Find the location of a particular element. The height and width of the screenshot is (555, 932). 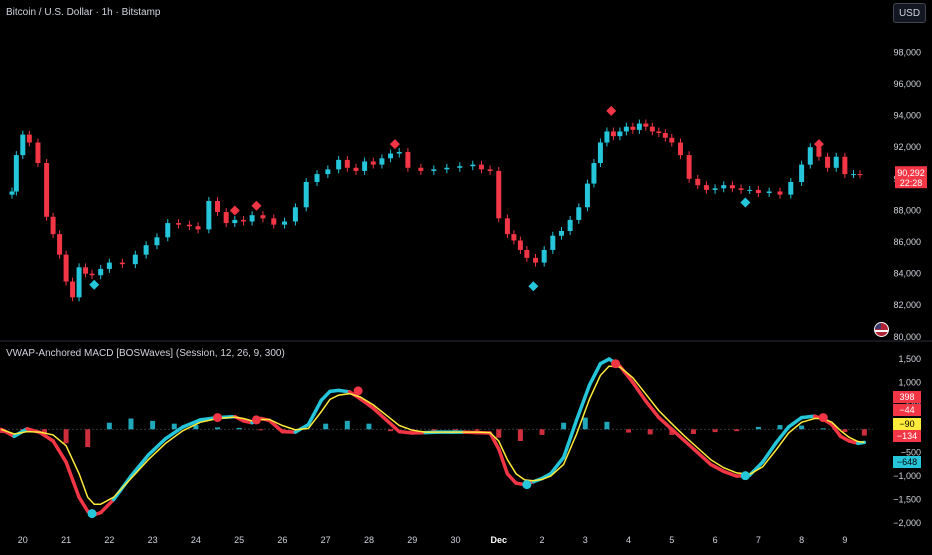

time-axis-tick: 23 is located at coordinates (153, 540).